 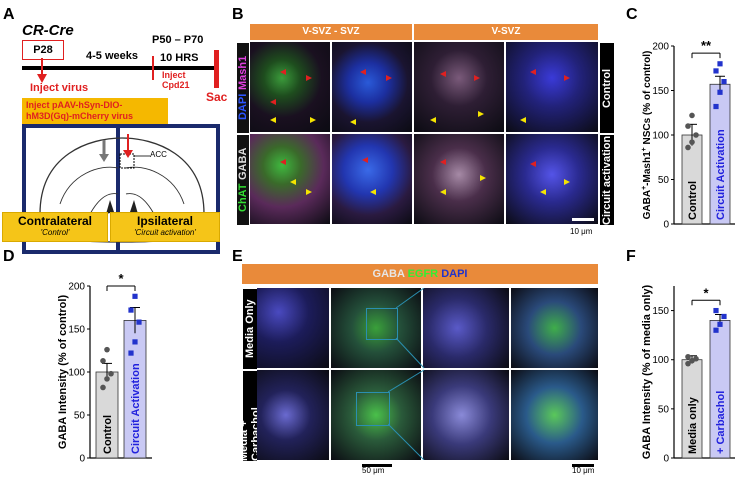 I want to click on inject-virus-label: Inject virus, so click(x=59, y=88).